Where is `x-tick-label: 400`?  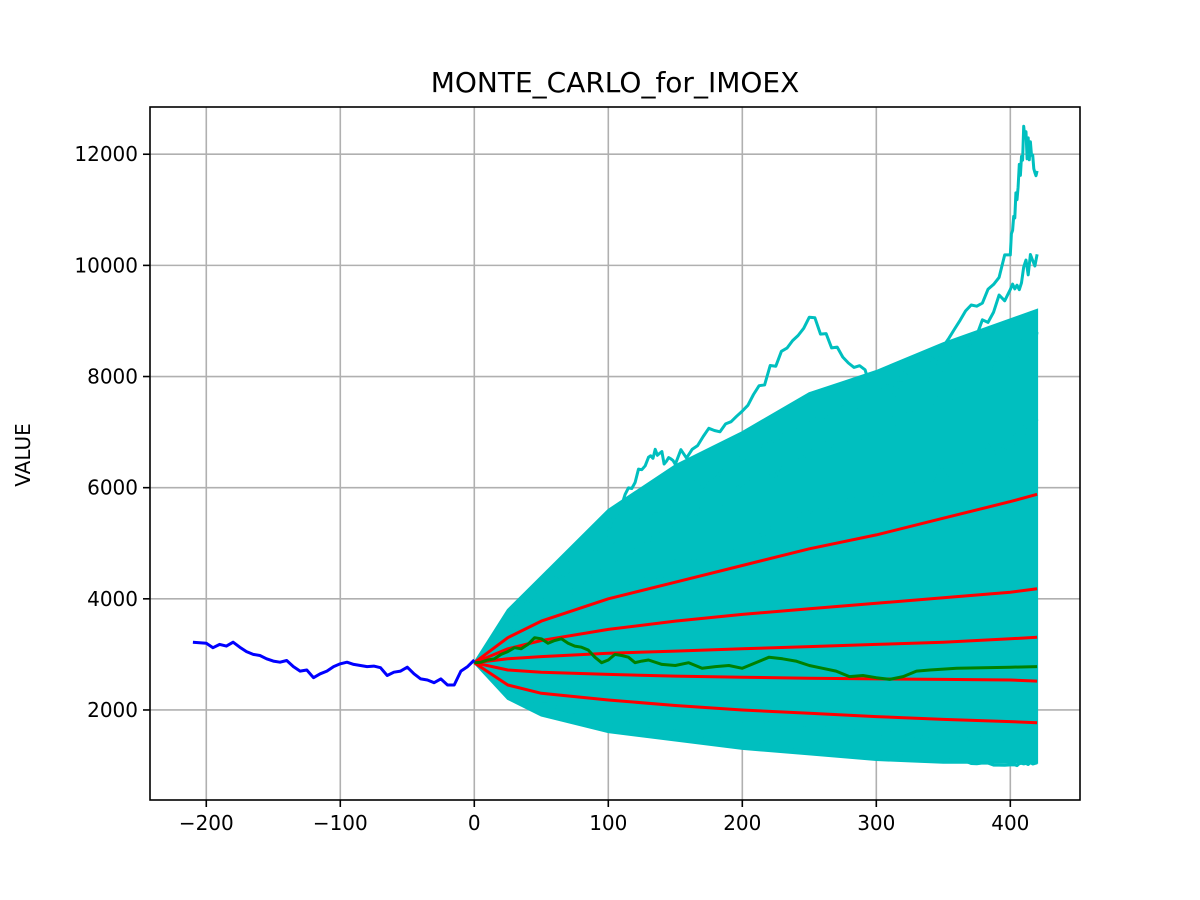
x-tick-label: 400 is located at coordinates (1010, 823).